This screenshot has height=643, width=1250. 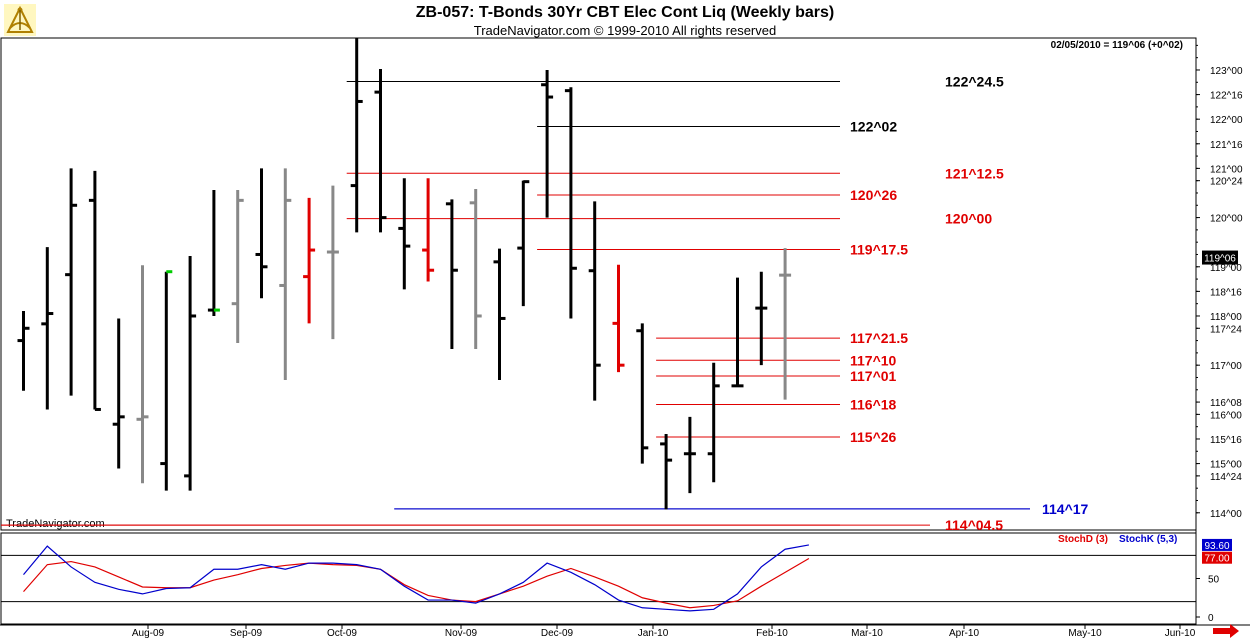 What do you see at coordinates (964, 633) in the screenshot?
I see `time-tick-label: Apr-10` at bounding box center [964, 633].